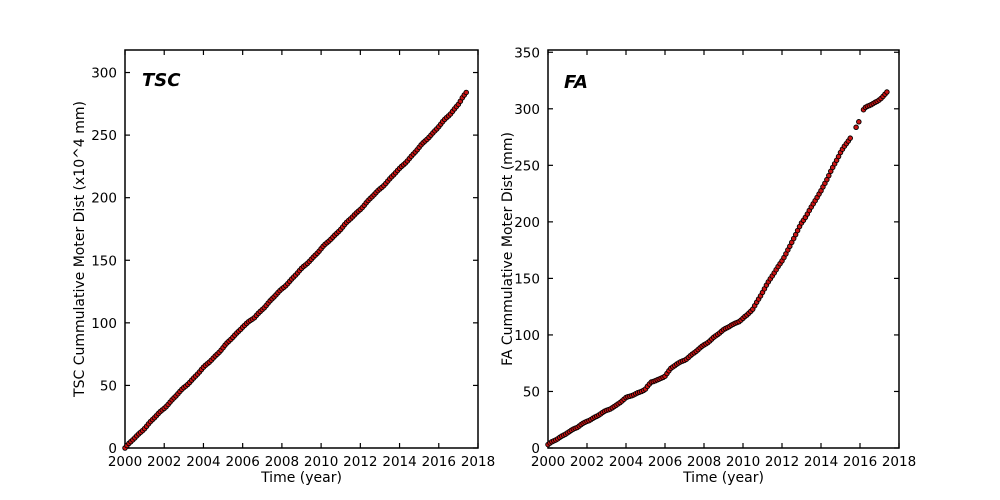 Image resolution: width=1000 pixels, height=500 pixels. What do you see at coordinates (161, 80) in the screenshot?
I see `plot-title-tsc: TSC` at bounding box center [161, 80].